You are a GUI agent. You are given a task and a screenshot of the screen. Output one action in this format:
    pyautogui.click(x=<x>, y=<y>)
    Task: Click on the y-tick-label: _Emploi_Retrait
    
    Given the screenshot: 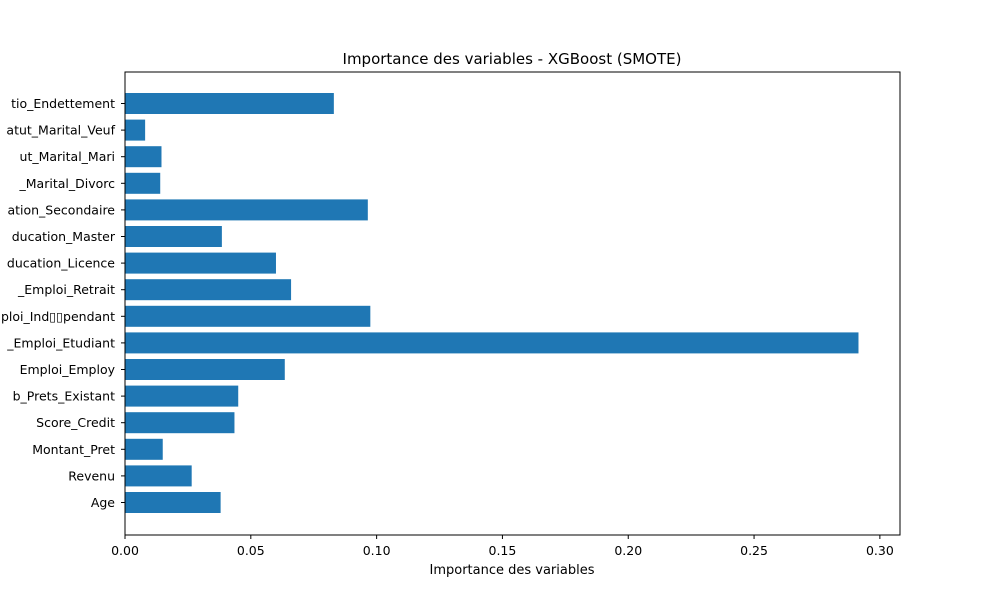 What is the action you would take?
    pyautogui.click(x=66, y=289)
    